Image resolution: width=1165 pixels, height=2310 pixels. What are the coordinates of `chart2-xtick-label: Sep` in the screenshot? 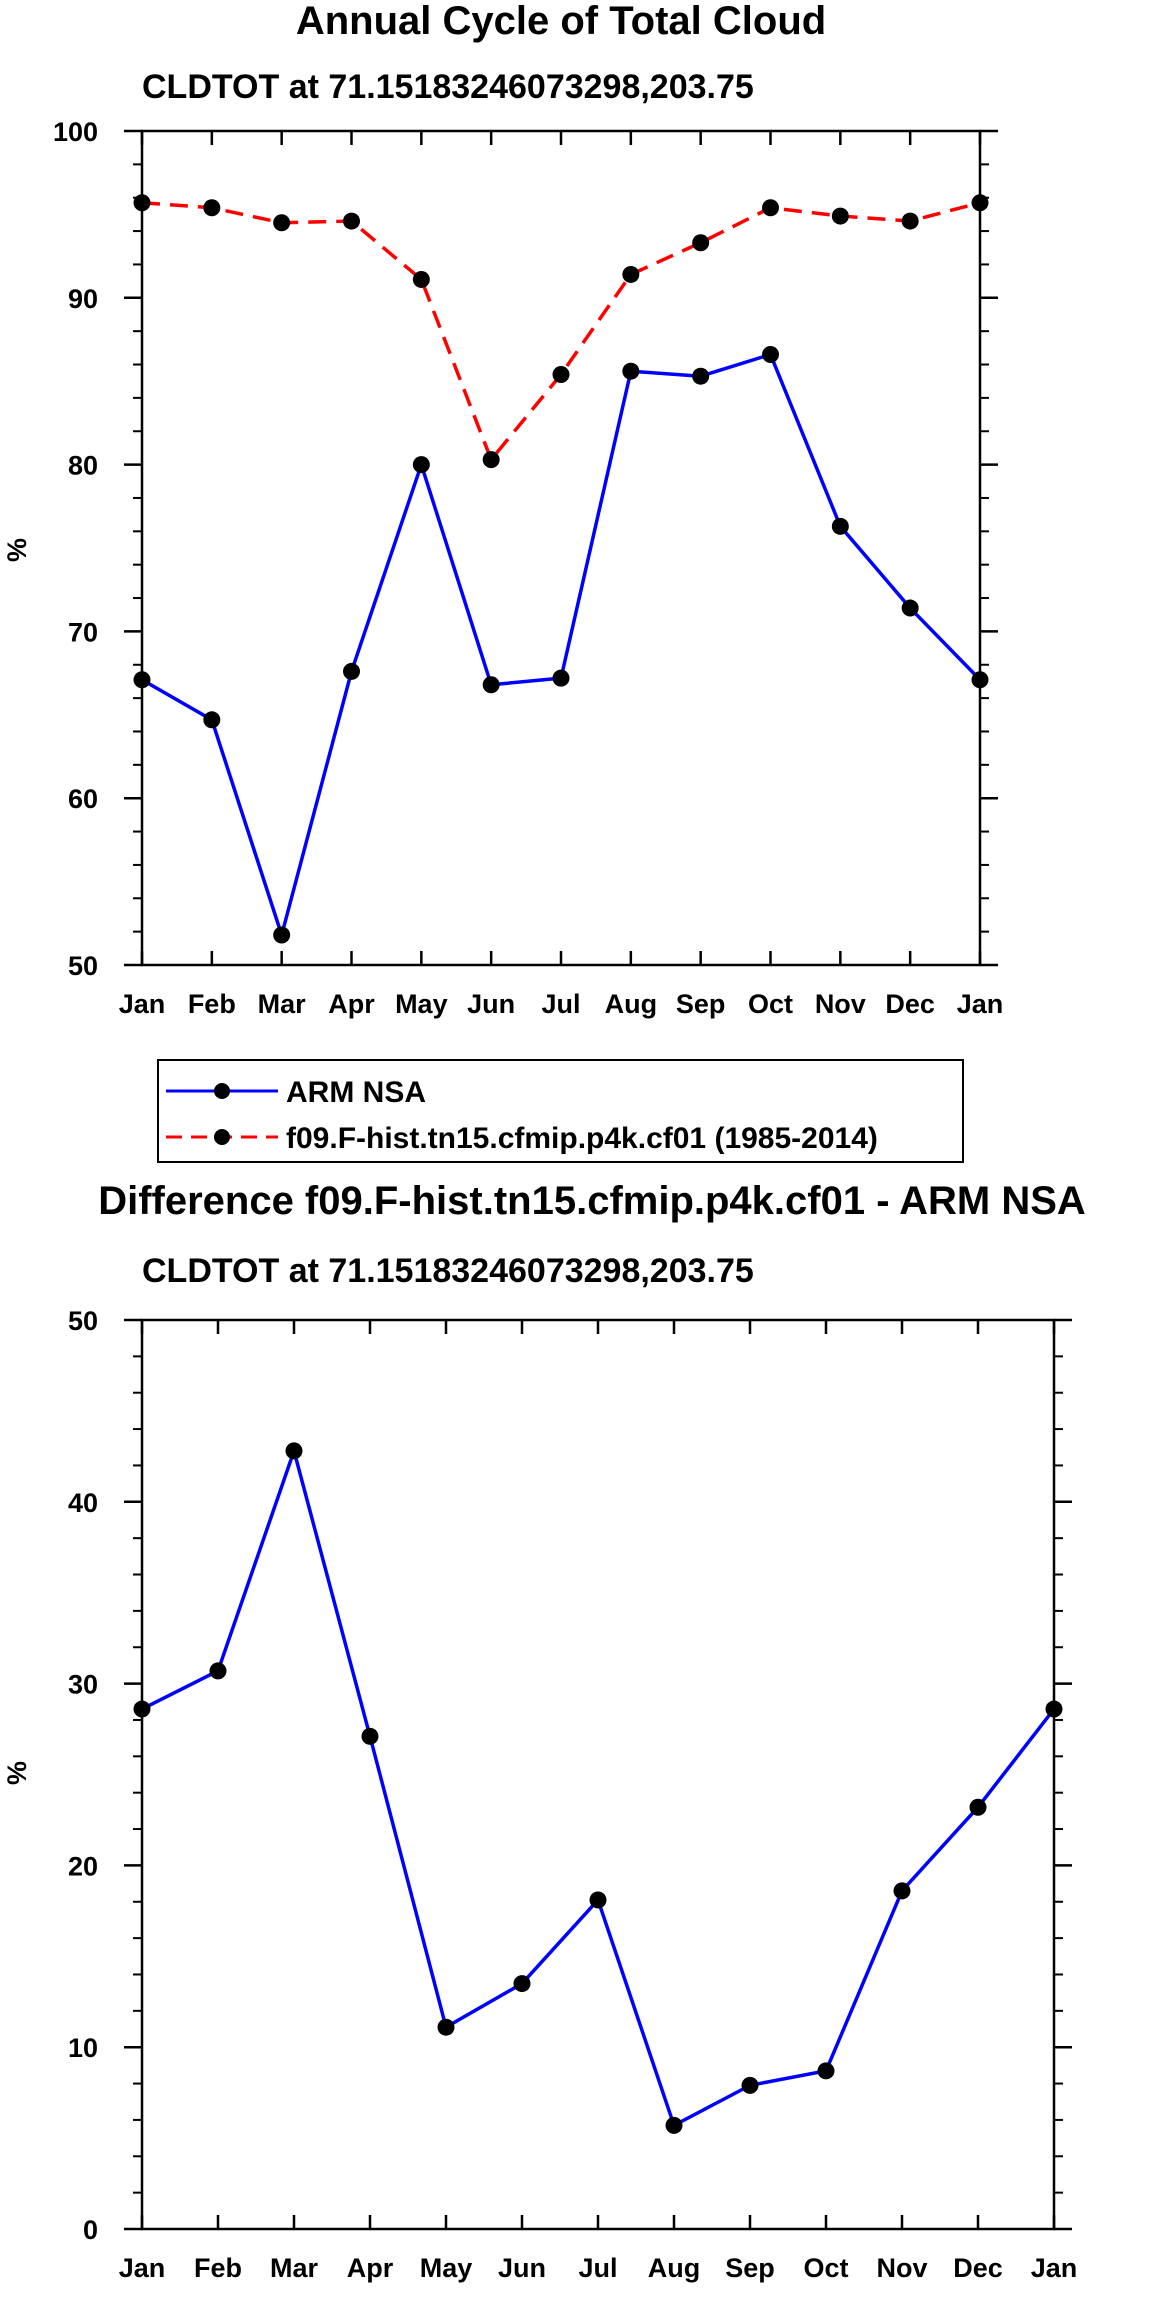 It's located at (750, 2268).